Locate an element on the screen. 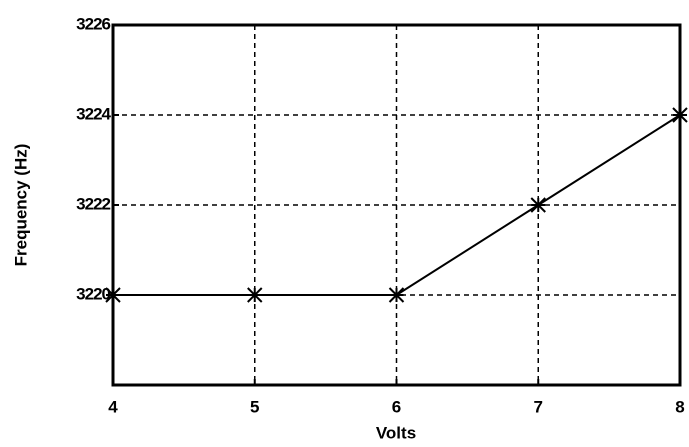  y-tick-label: 3224 is located at coordinates (93, 113).